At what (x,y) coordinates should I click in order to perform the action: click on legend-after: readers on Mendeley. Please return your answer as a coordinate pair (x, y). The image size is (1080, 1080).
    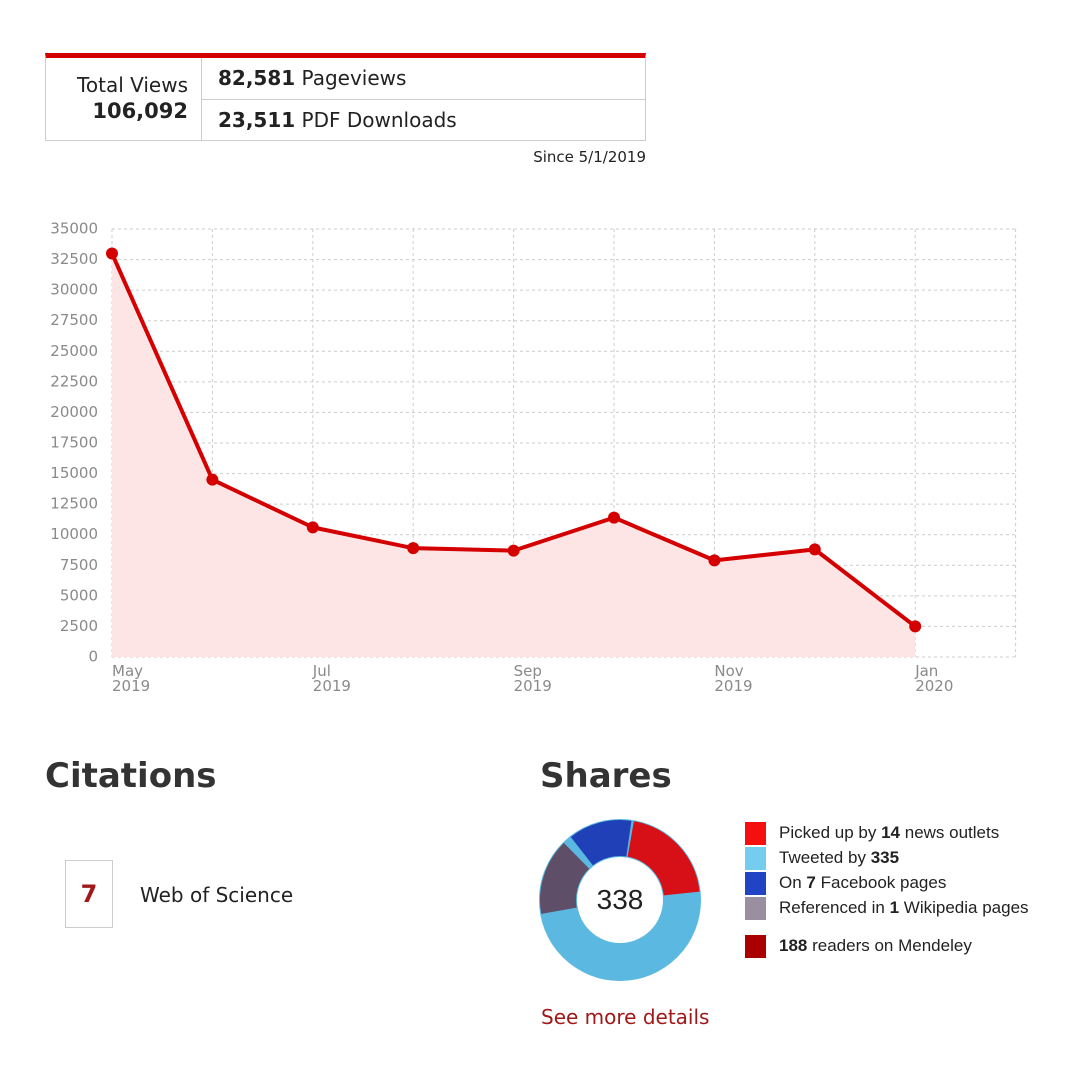
    Looking at the image, I should click on (892, 945).